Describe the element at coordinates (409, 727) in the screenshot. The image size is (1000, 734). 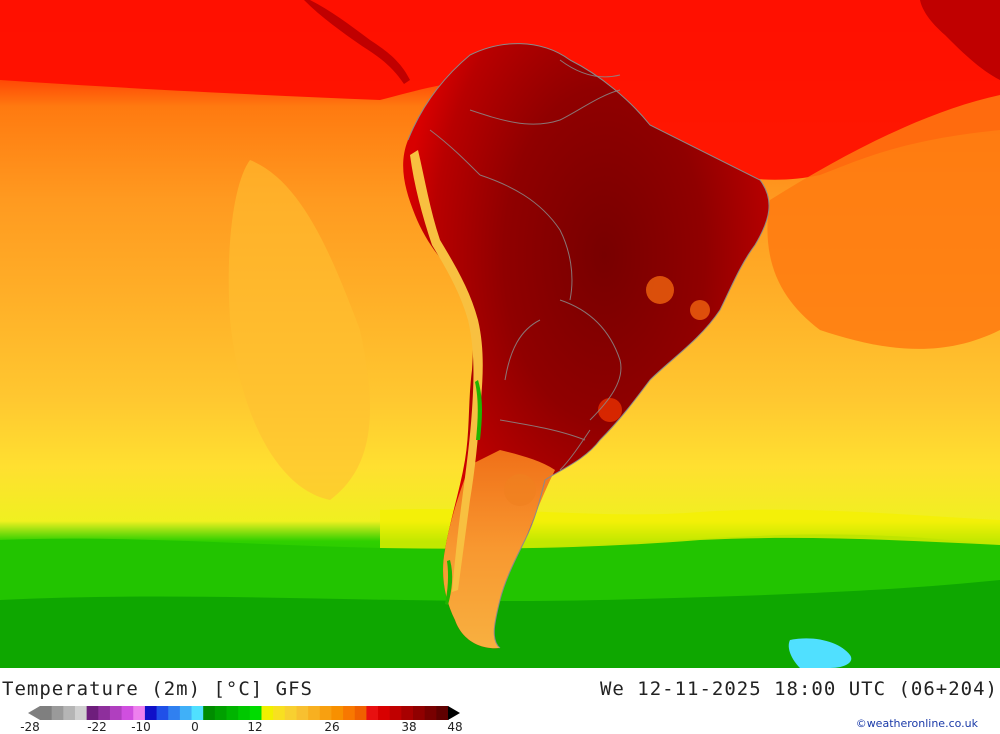
I see `scale-tick-label: 38` at that location.